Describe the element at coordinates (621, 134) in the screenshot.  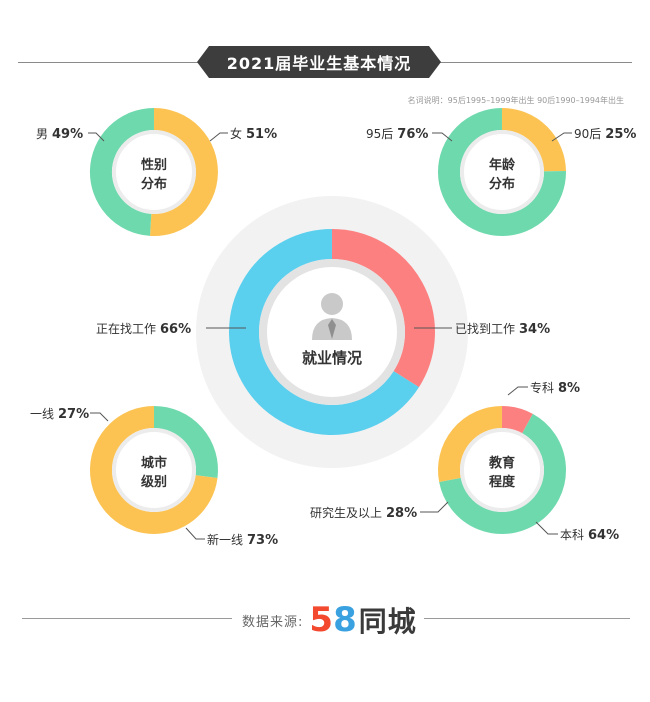
I see `label-90s-pct: 25%` at that location.